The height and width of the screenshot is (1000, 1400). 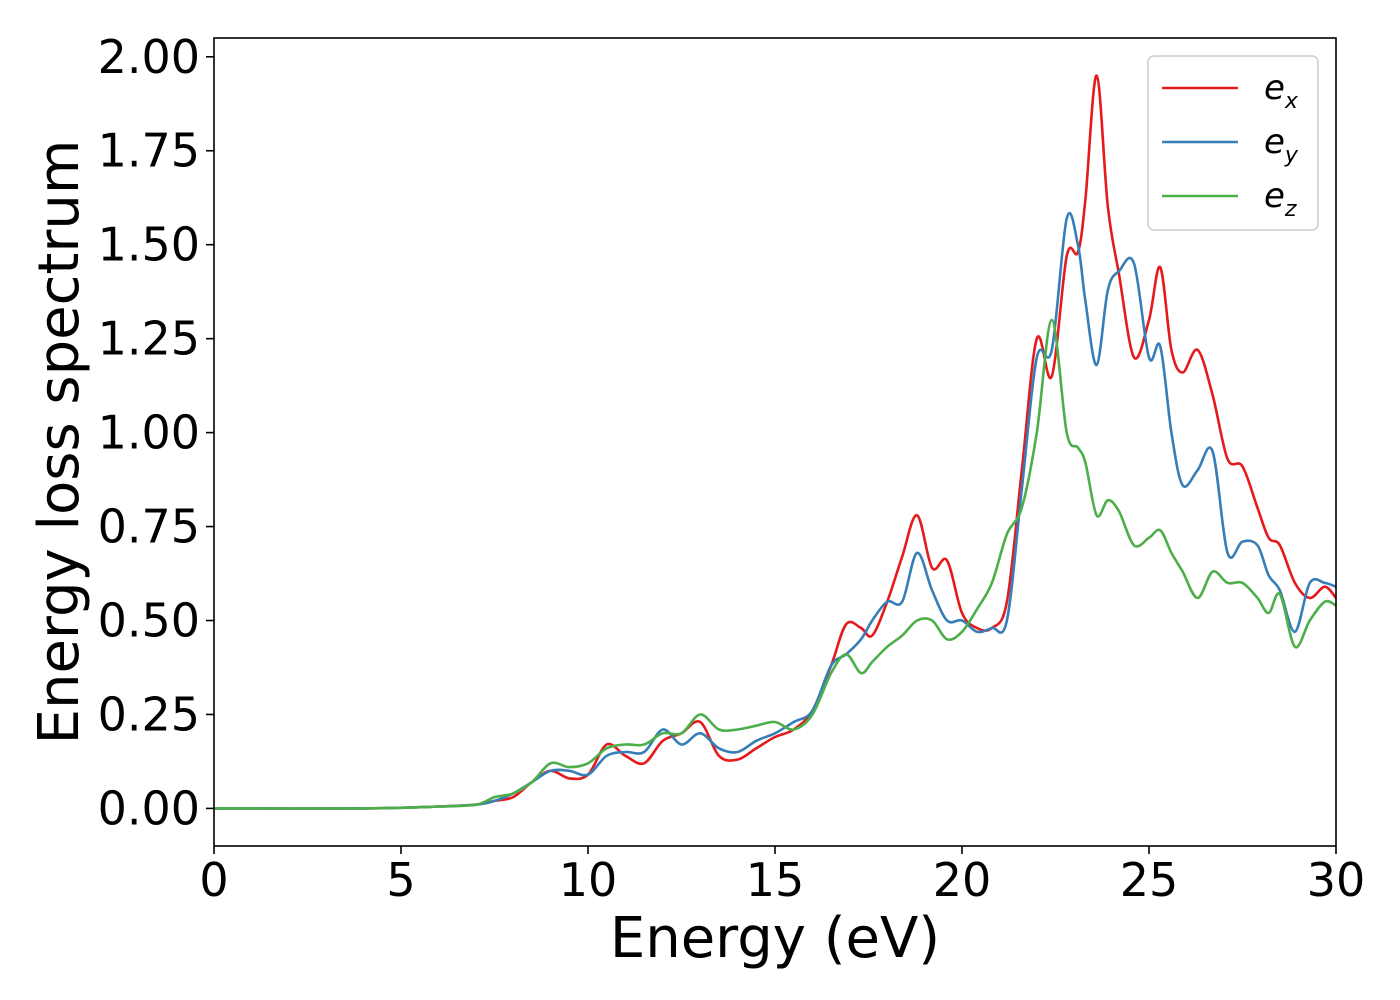 I want to click on y-tick-label: 1.75, so click(x=149, y=151).